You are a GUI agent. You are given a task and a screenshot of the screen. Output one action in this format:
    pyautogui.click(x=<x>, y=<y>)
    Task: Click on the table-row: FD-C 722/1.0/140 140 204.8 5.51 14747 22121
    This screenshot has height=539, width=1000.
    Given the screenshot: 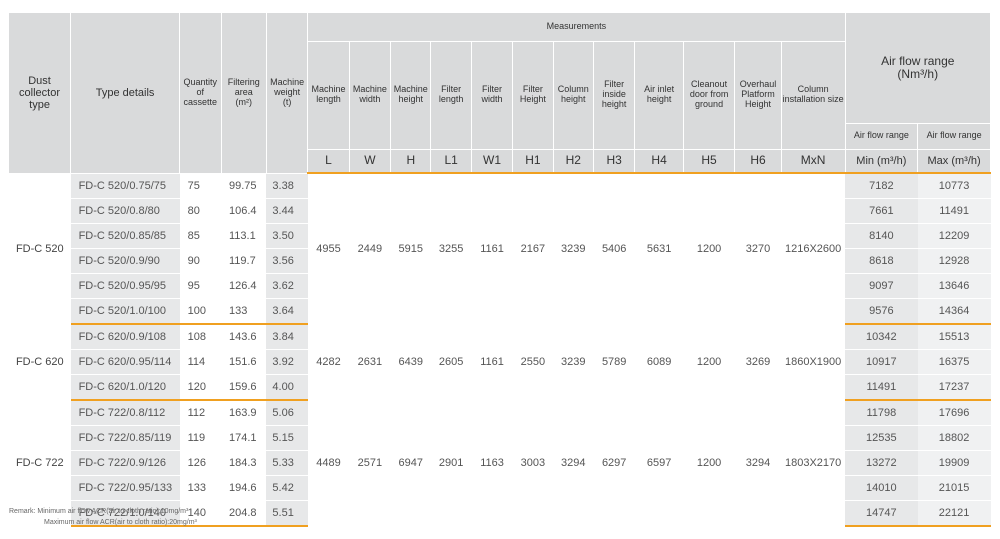 What is the action you would take?
    pyautogui.click(x=500, y=513)
    